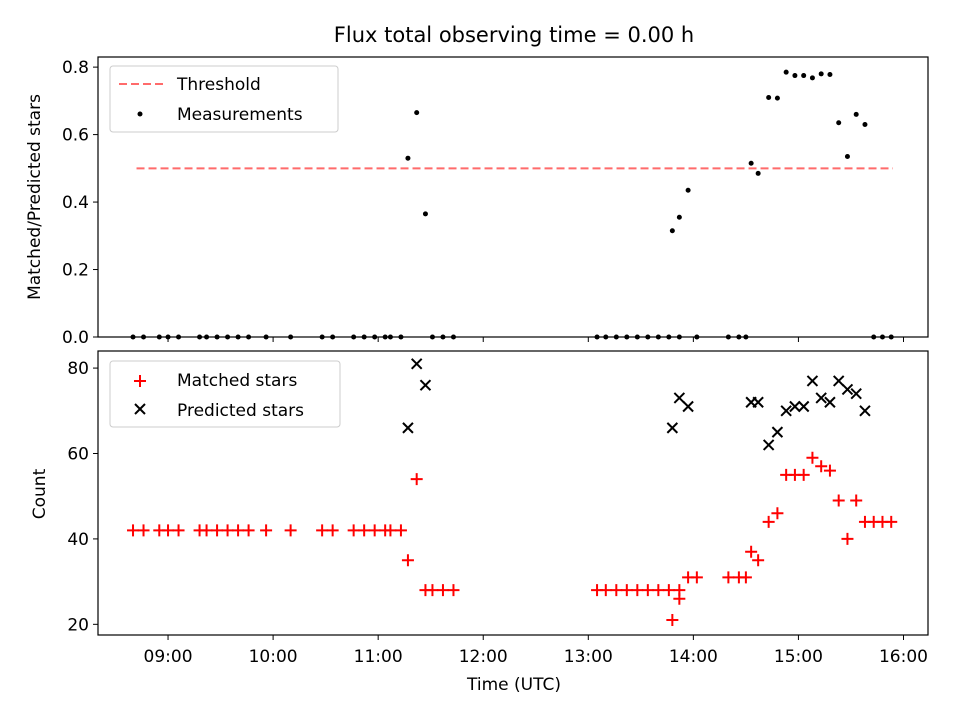  I want to click on legend-predicted-swatch, so click(140, 409).